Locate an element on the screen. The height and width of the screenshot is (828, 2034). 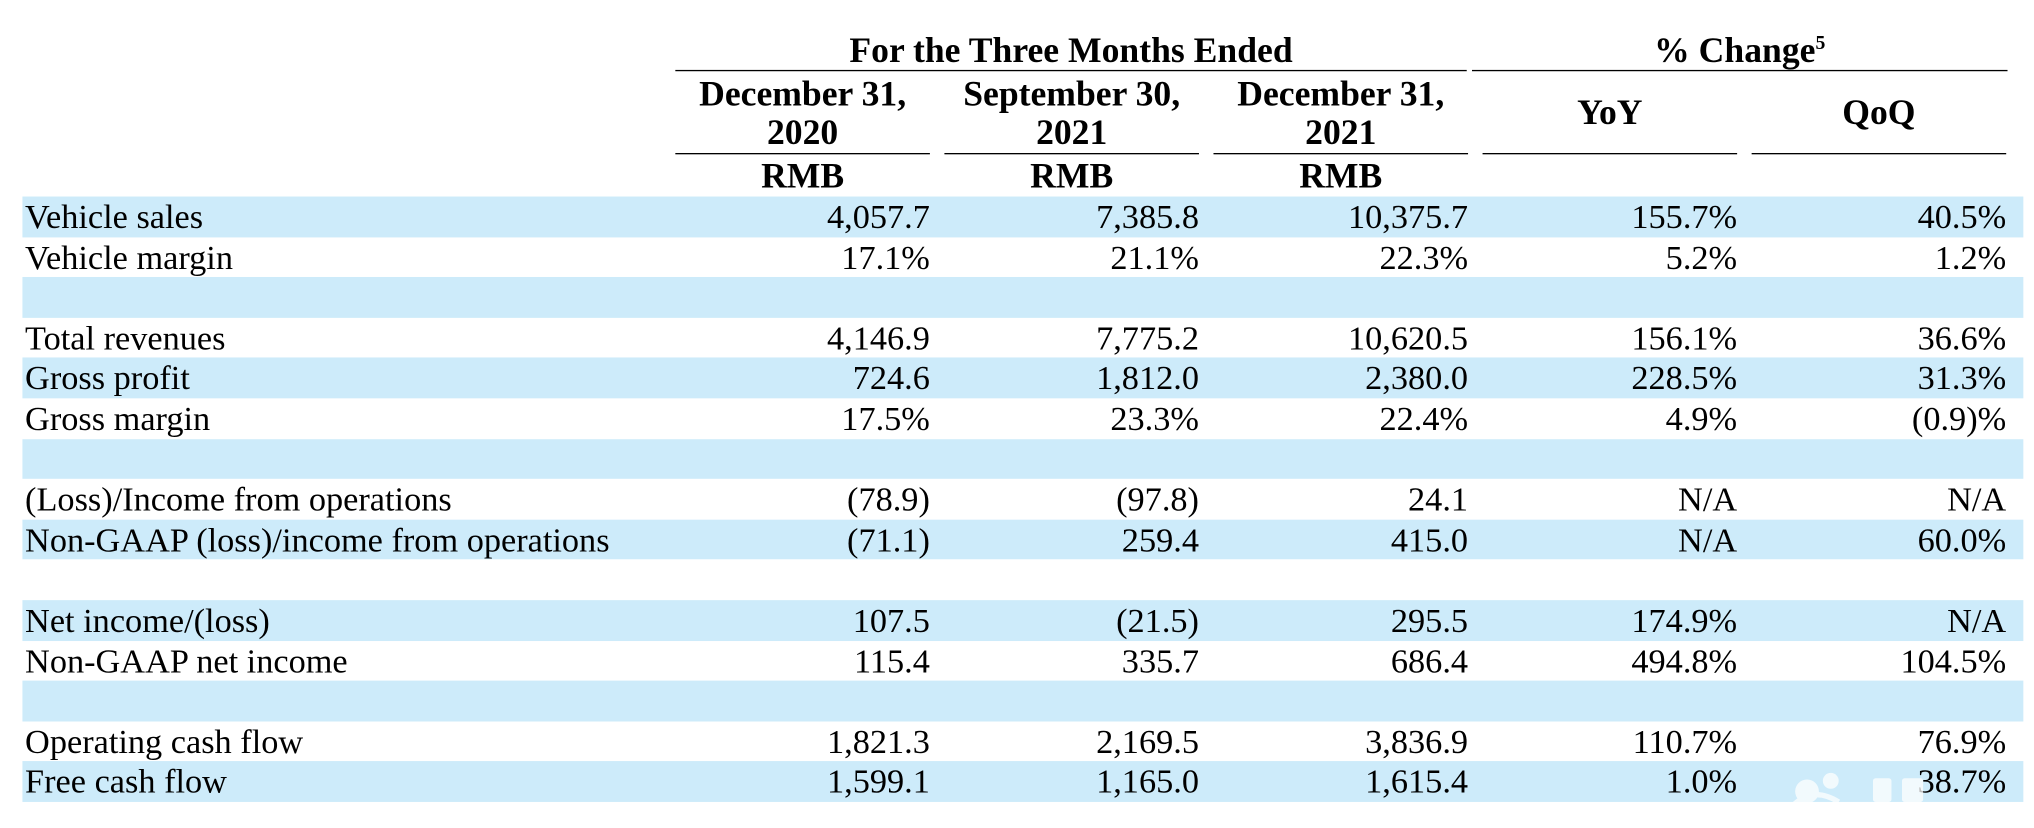
row-value-dec-2021: 24.1 is located at coordinates (1438, 499).